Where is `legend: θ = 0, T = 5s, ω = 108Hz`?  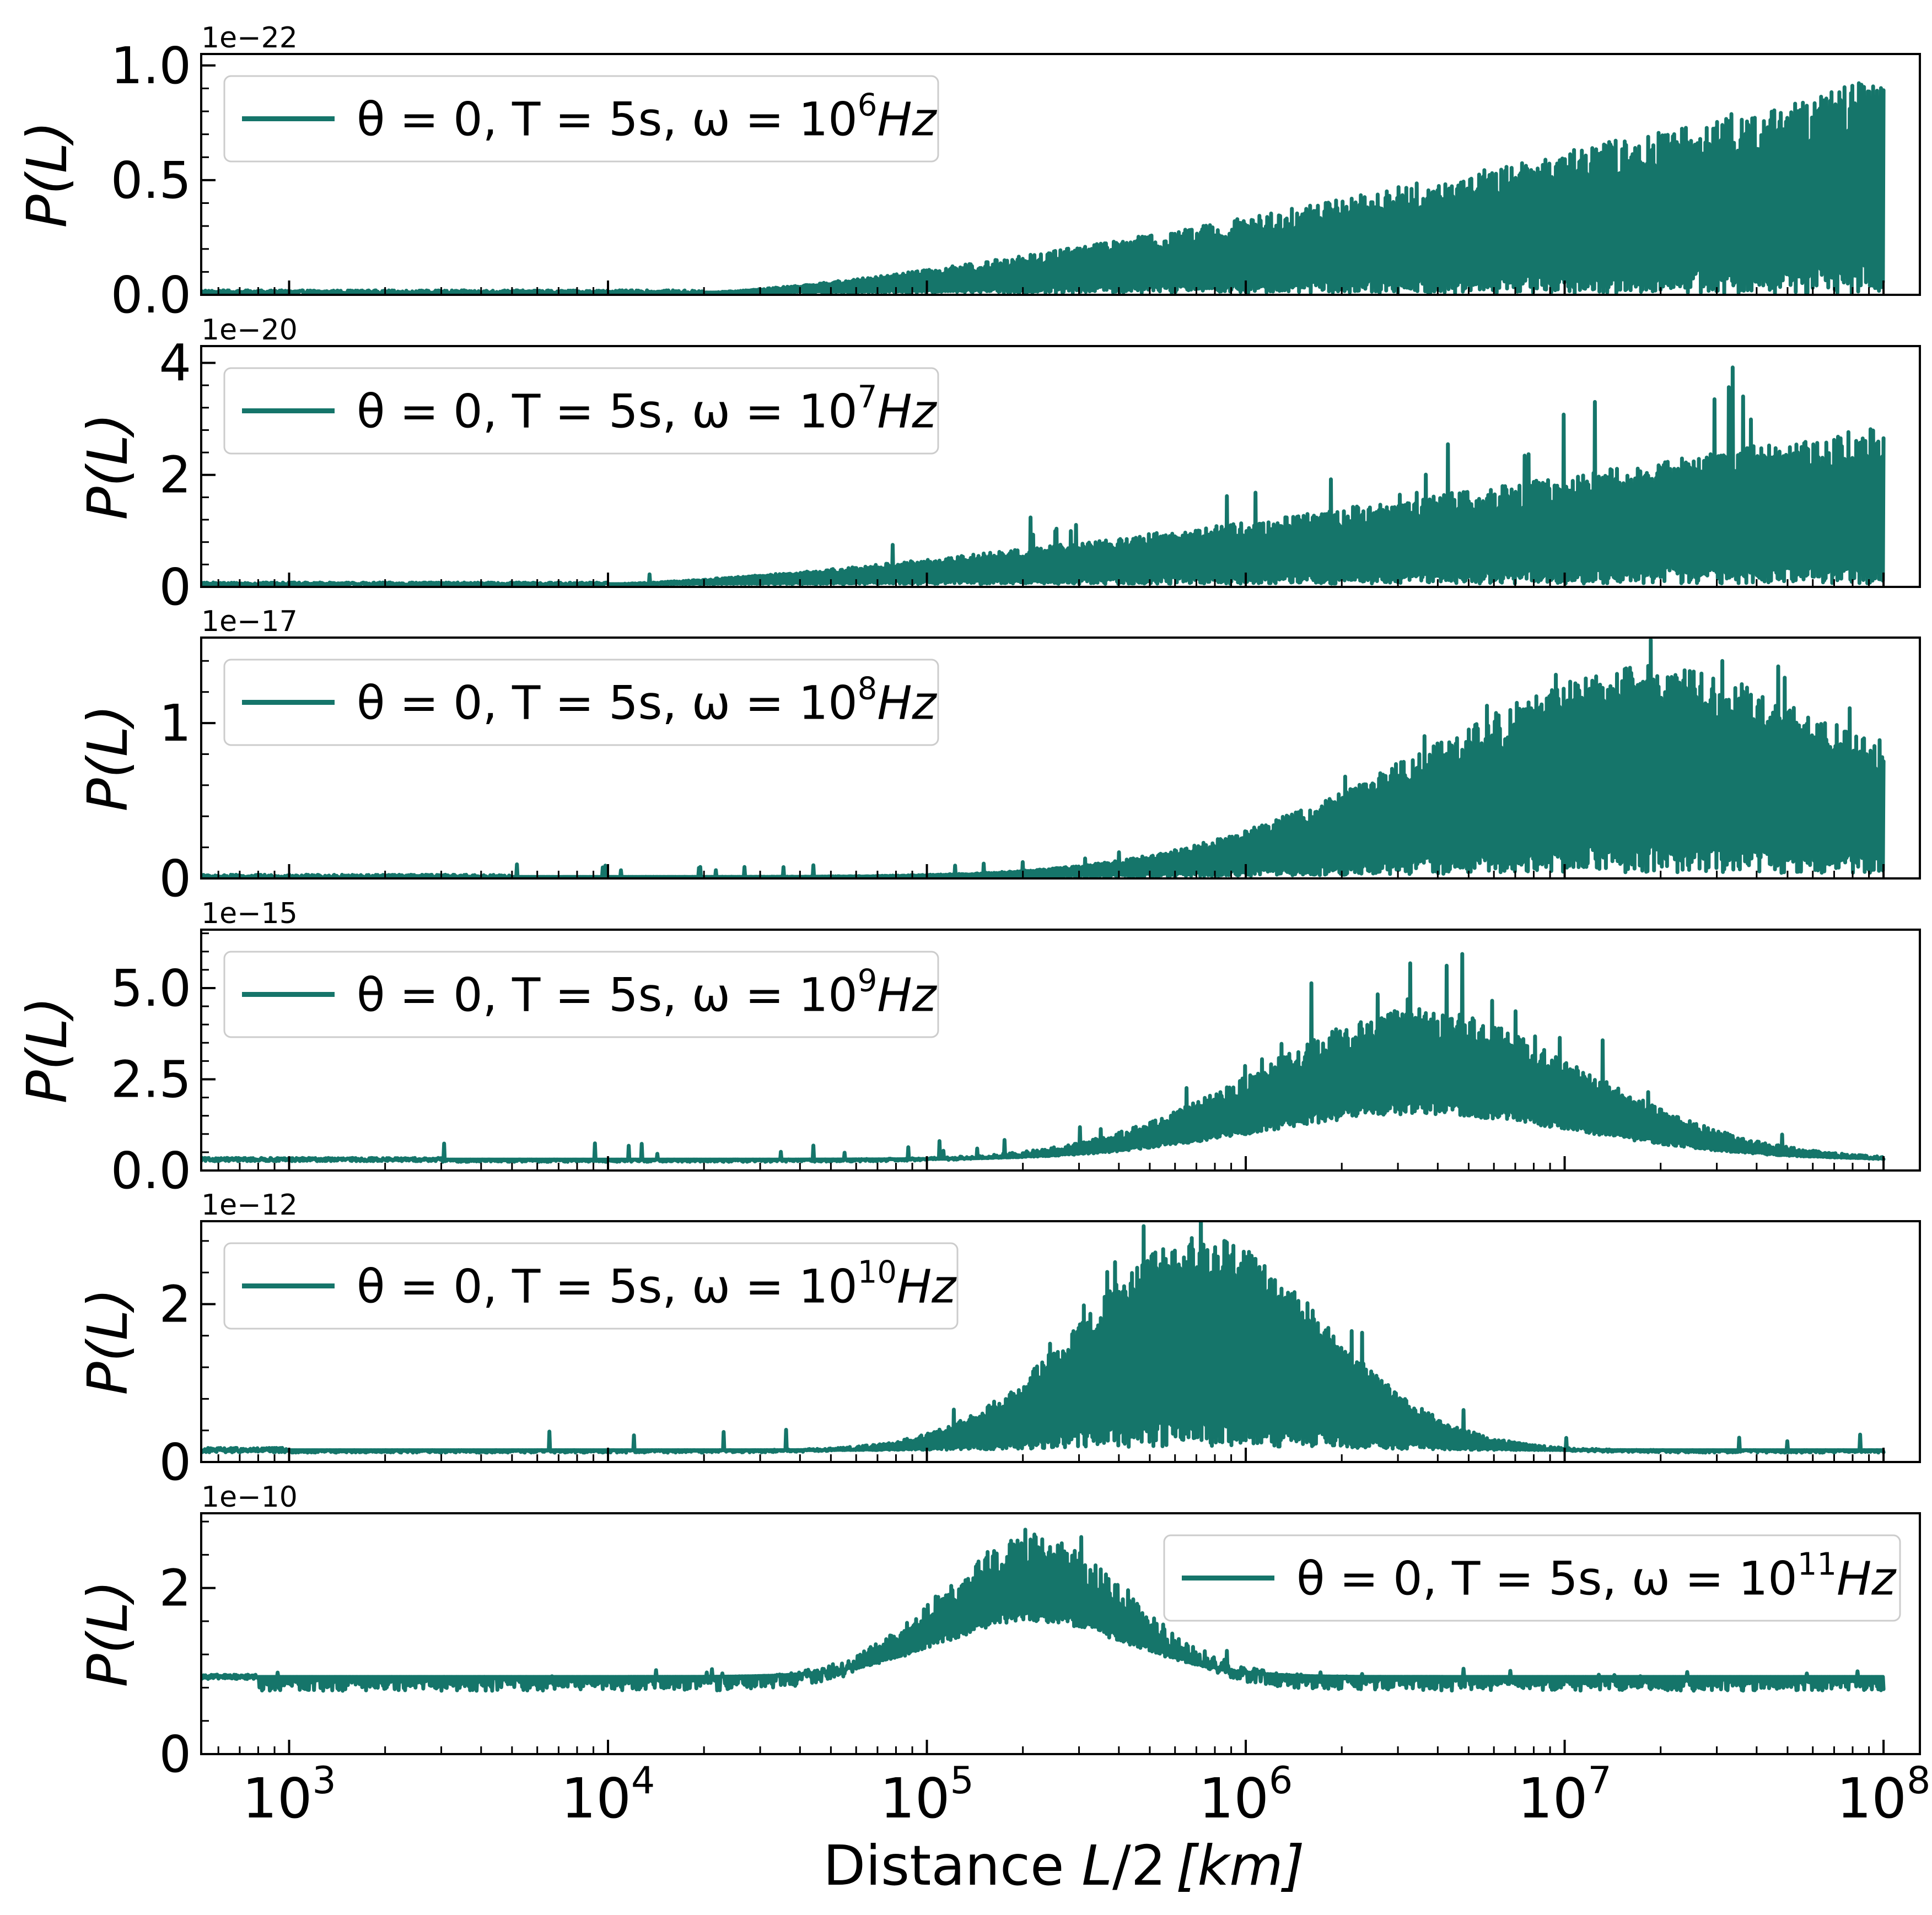
legend: θ = 0, T = 5s, ω = 108Hz is located at coordinates (581, 702).